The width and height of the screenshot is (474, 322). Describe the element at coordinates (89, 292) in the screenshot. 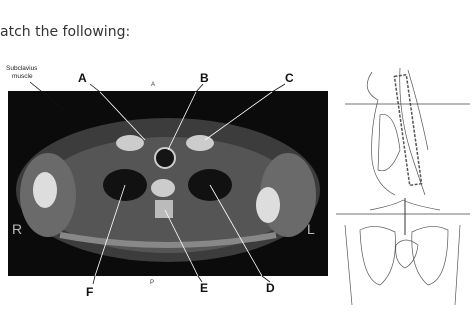

I see `label-letter: F` at that location.